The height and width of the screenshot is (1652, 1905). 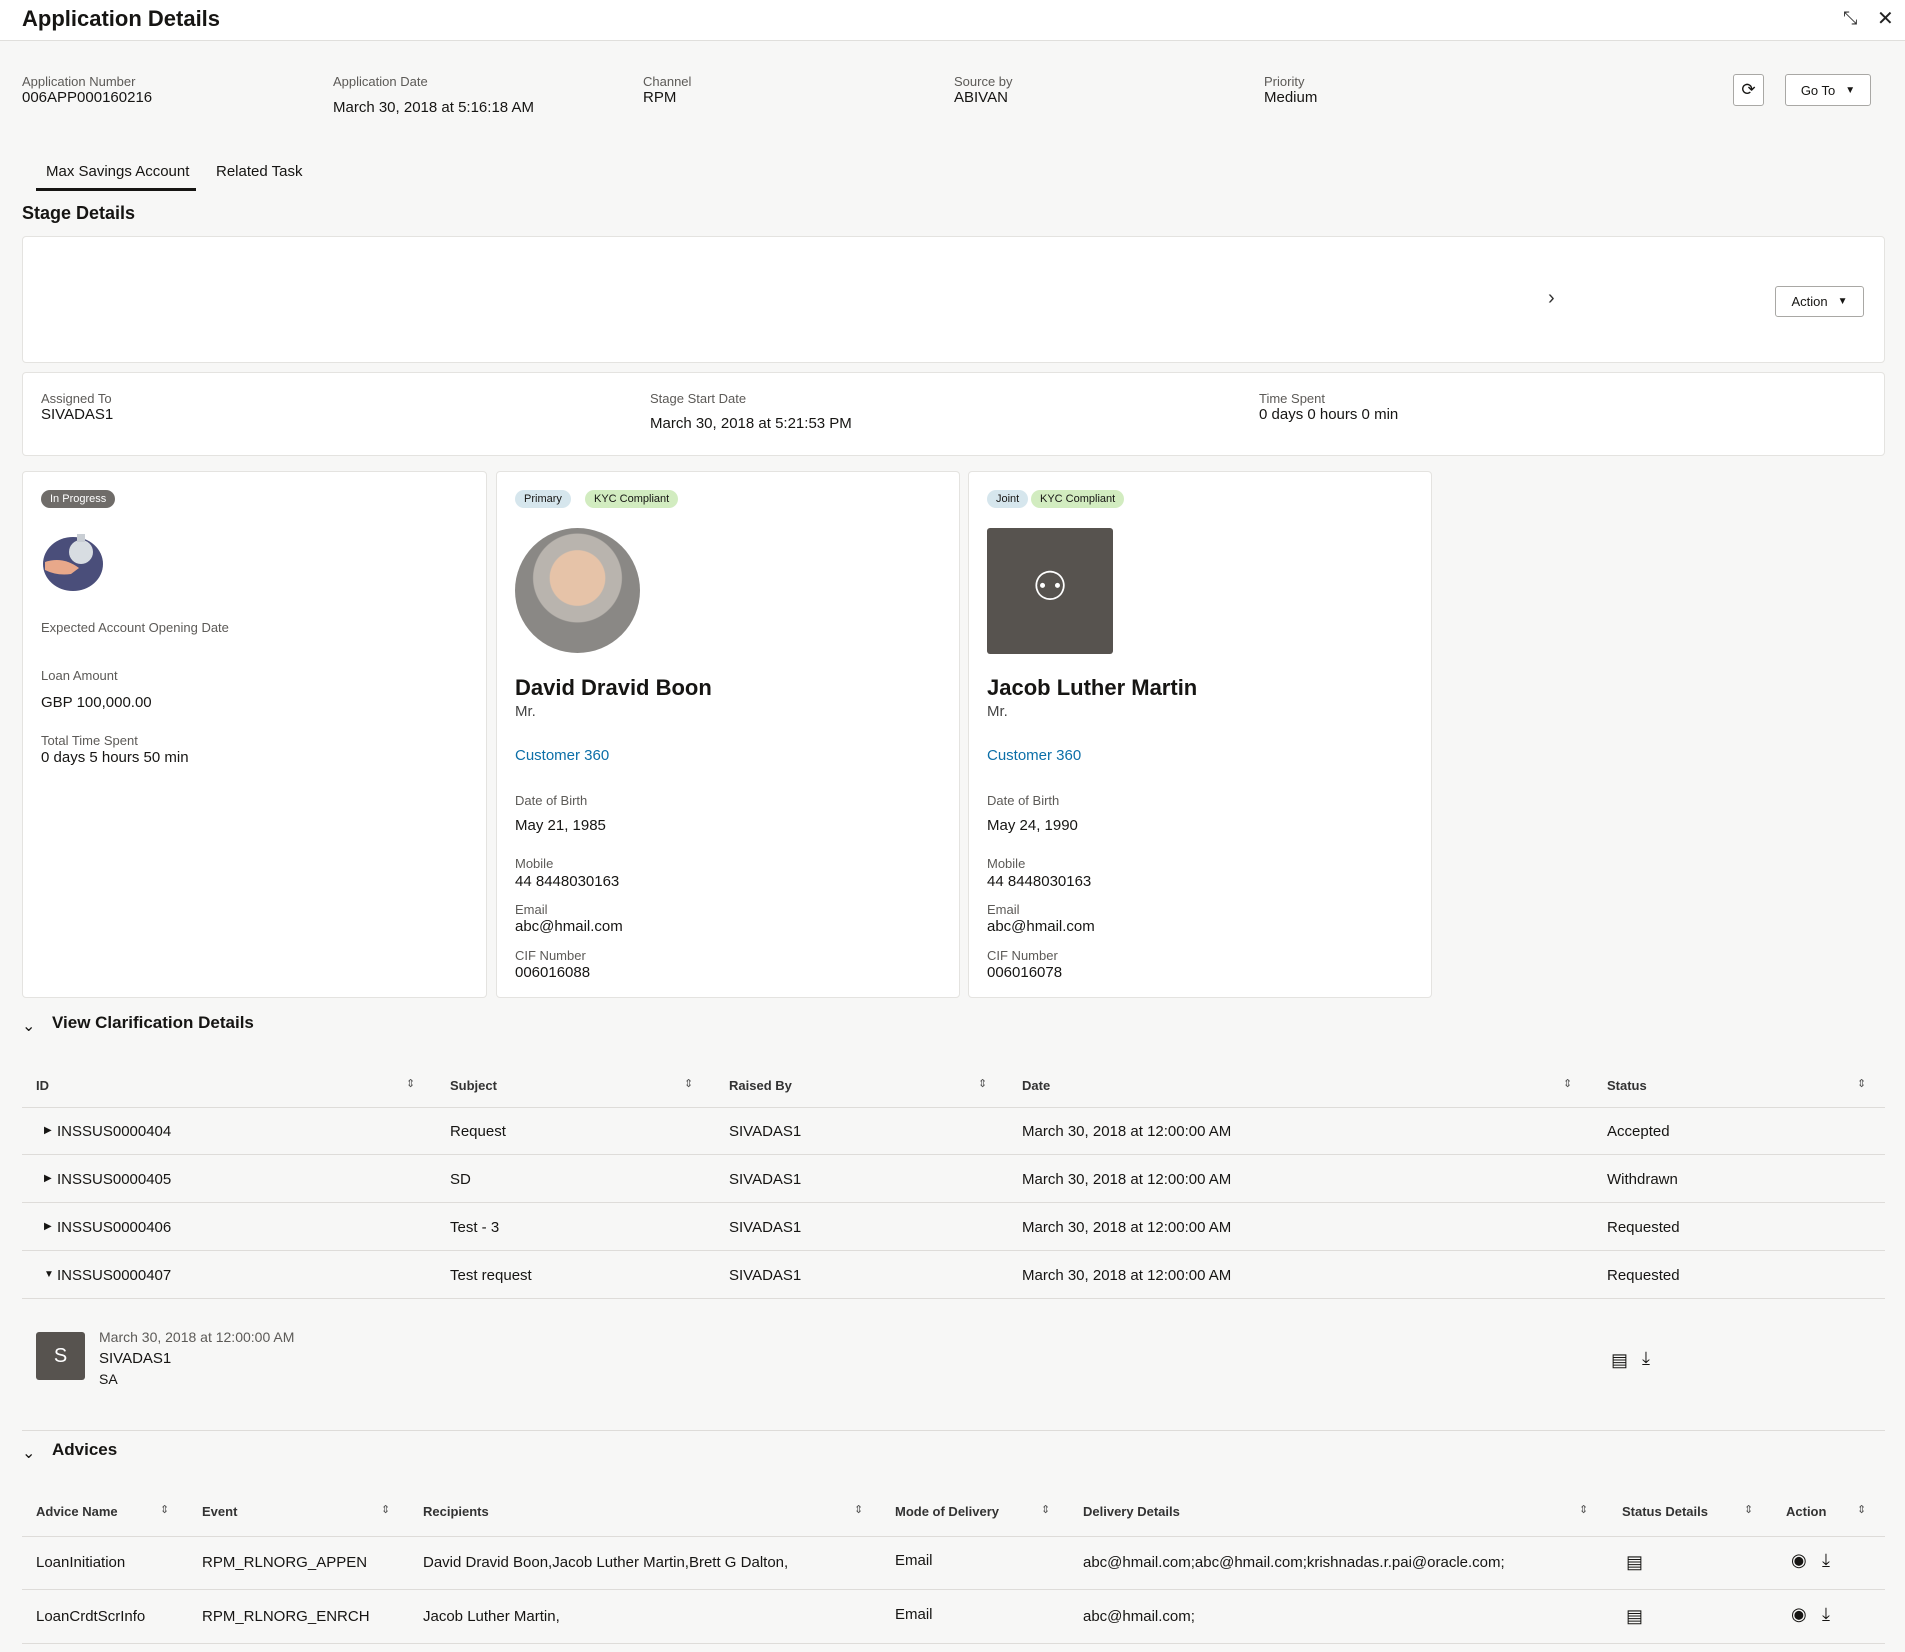 What do you see at coordinates (491, 1275) in the screenshot?
I see `table-cell-subject: Test request` at bounding box center [491, 1275].